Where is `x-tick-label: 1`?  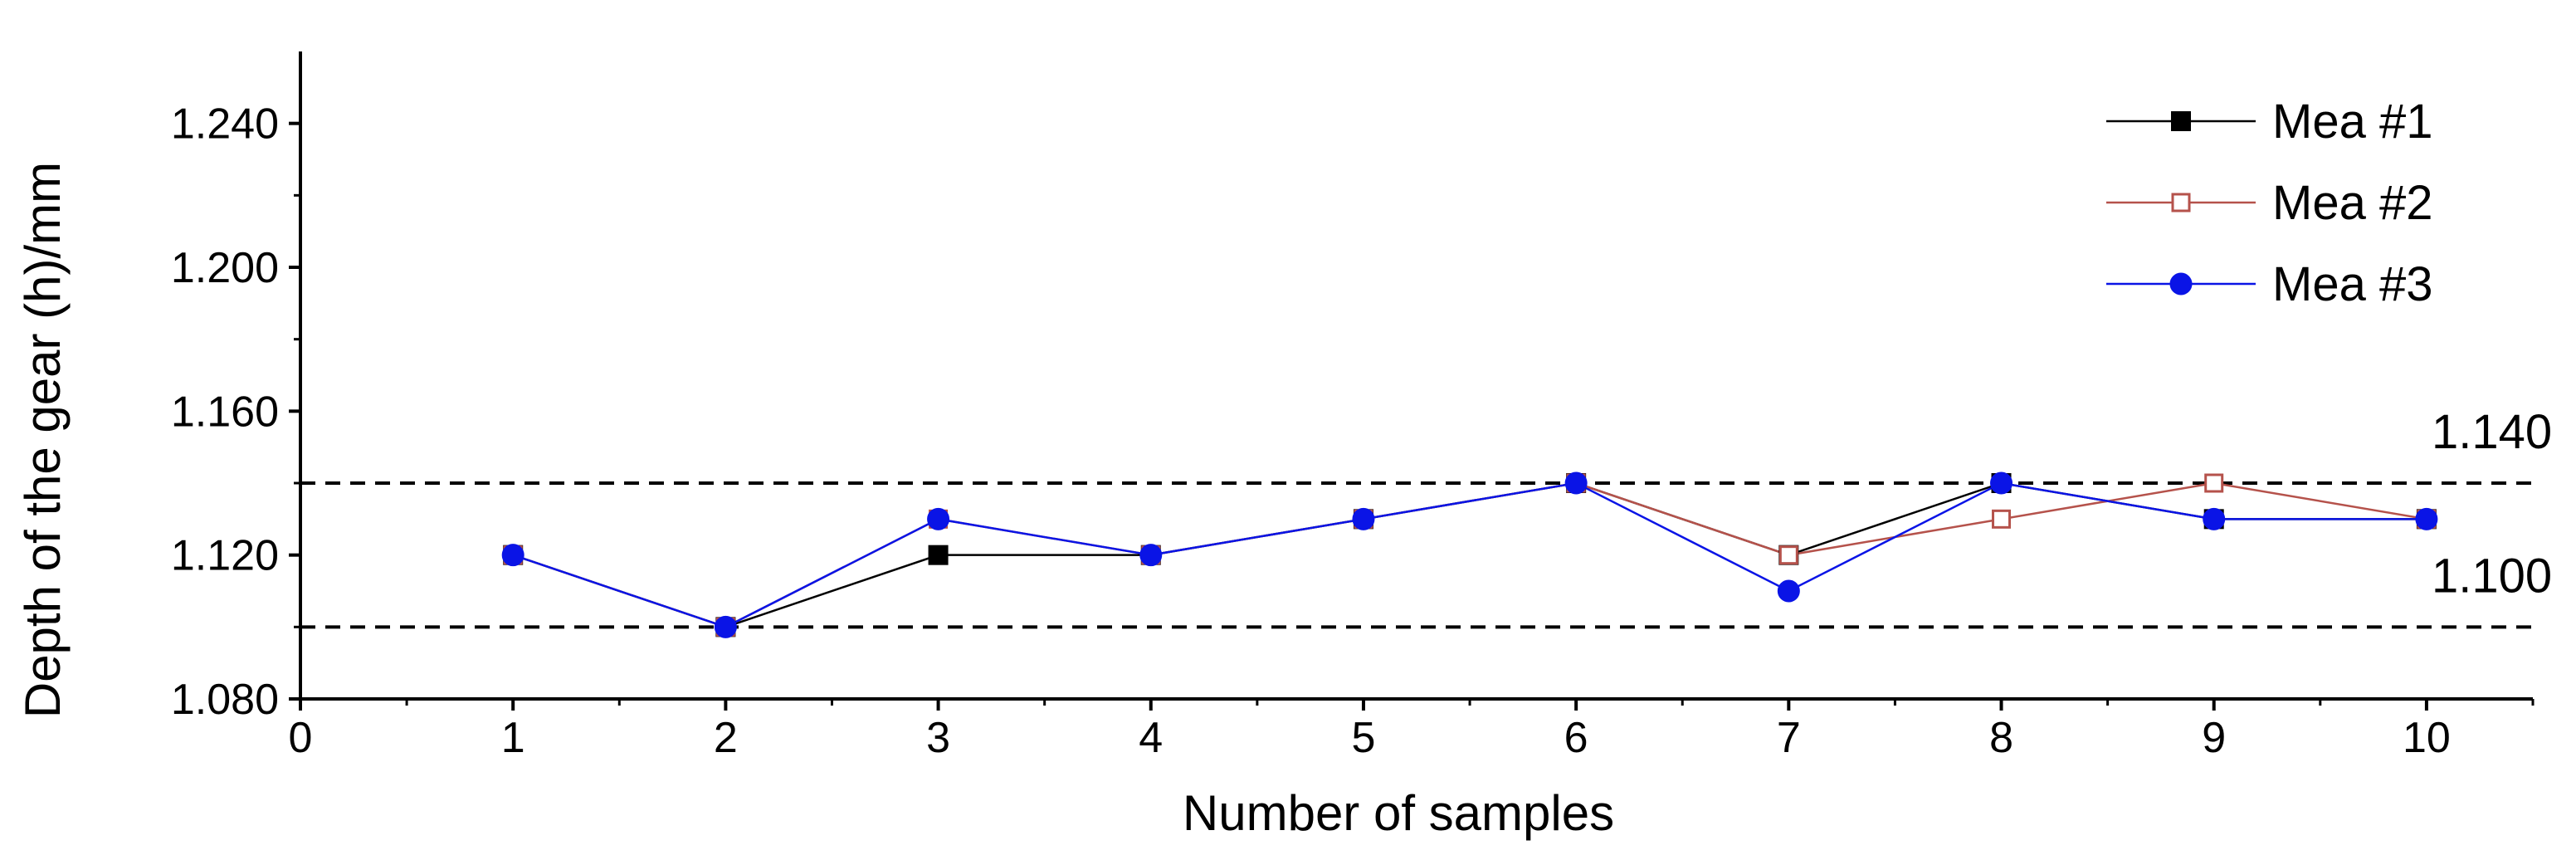 x-tick-label: 1 is located at coordinates (513, 738).